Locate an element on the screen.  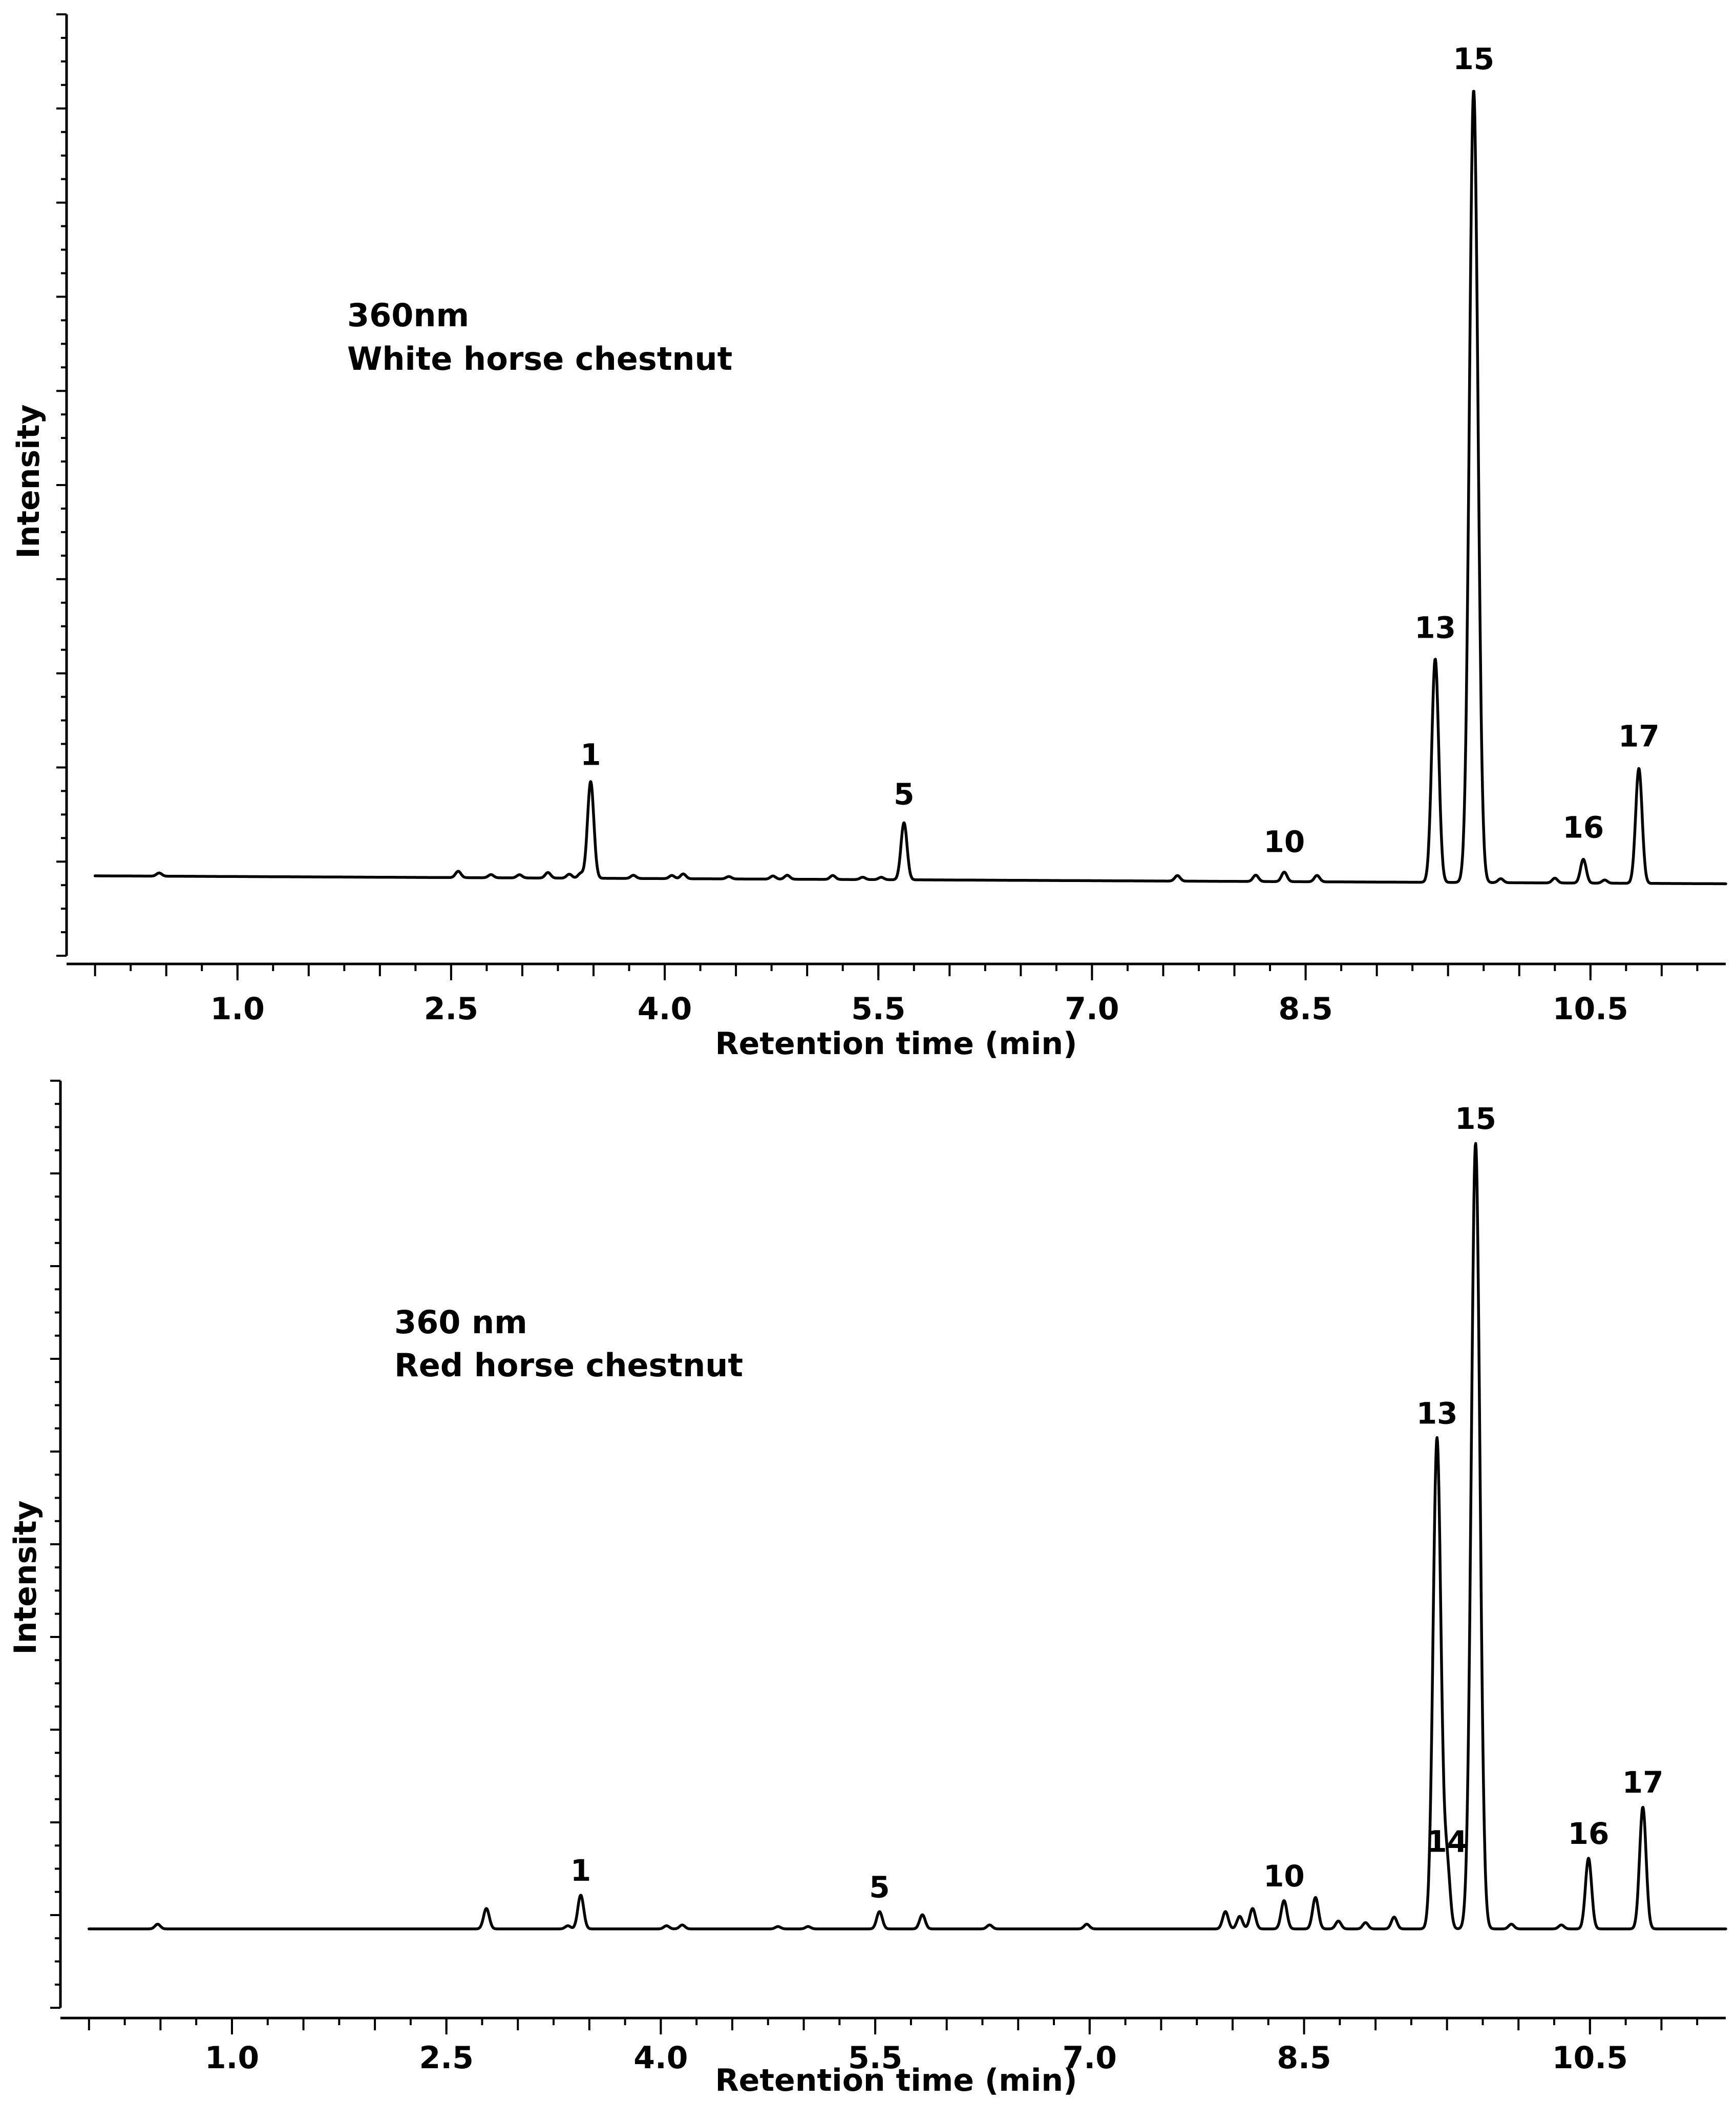
annotation-sample: White horse chestnut is located at coordinates (539, 358).